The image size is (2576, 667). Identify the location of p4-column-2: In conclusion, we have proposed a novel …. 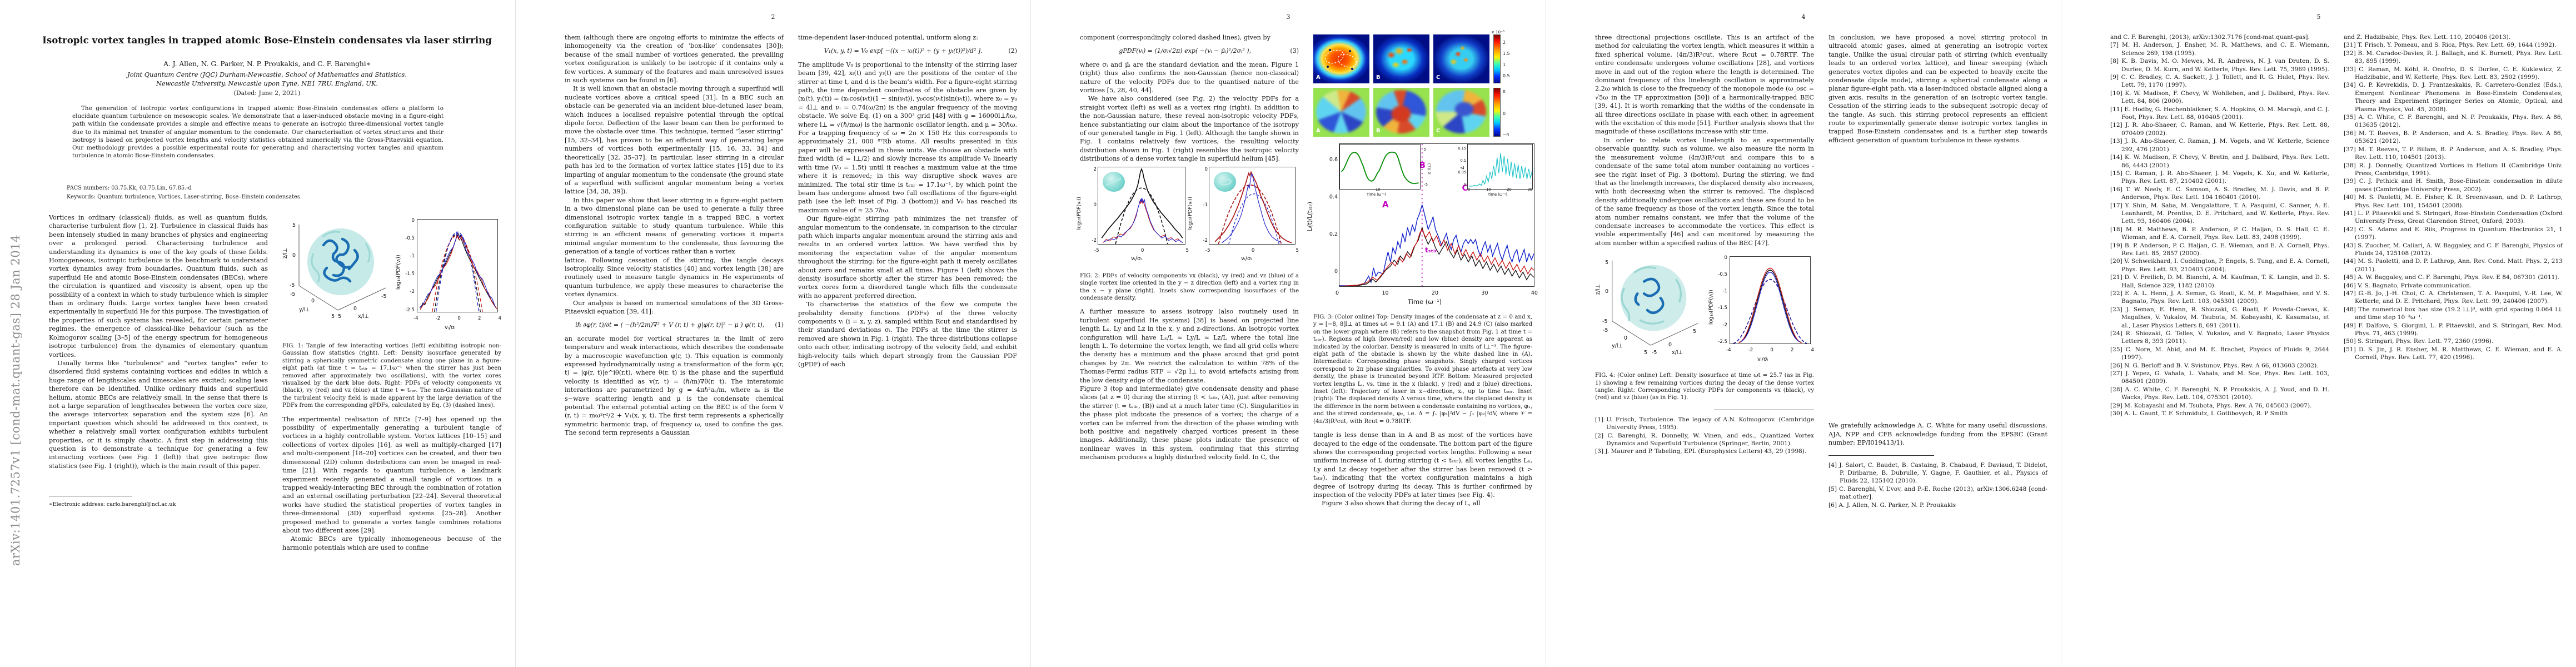
(1937, 271).